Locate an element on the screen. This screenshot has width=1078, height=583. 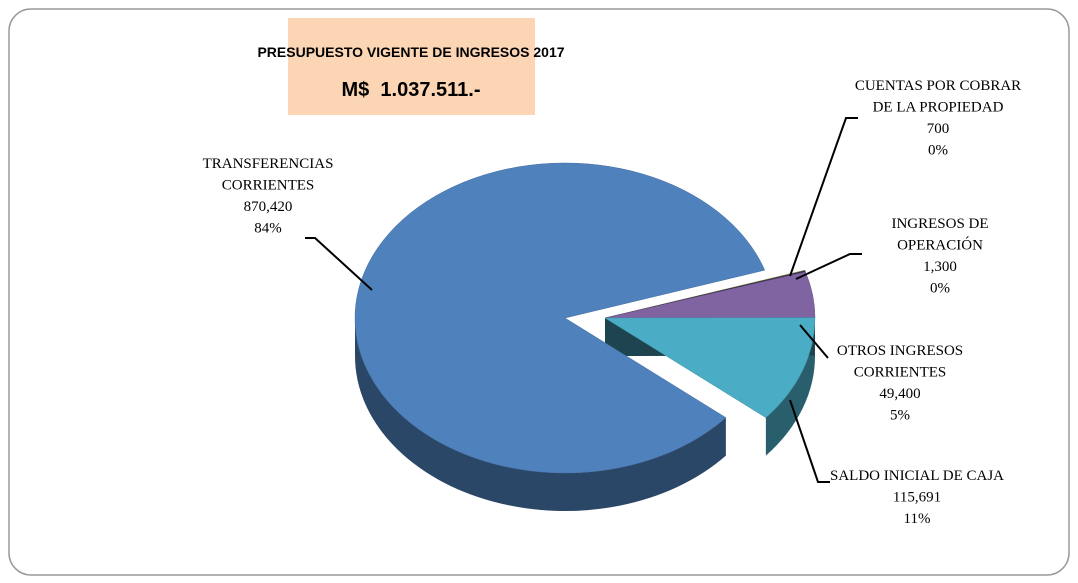
data-label-percent: 5% is located at coordinates (900, 416).